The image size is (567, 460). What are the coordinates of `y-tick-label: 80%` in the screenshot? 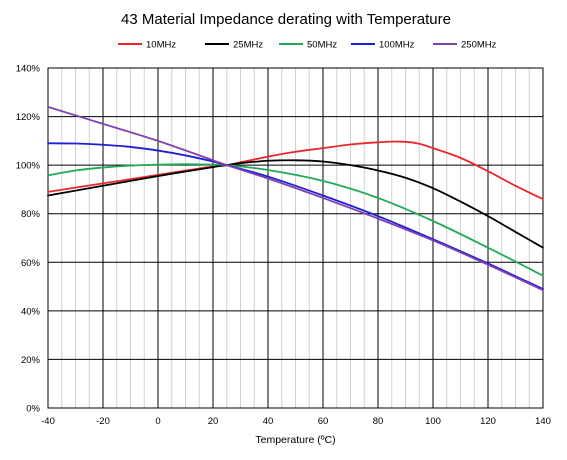 It's located at (31, 214).